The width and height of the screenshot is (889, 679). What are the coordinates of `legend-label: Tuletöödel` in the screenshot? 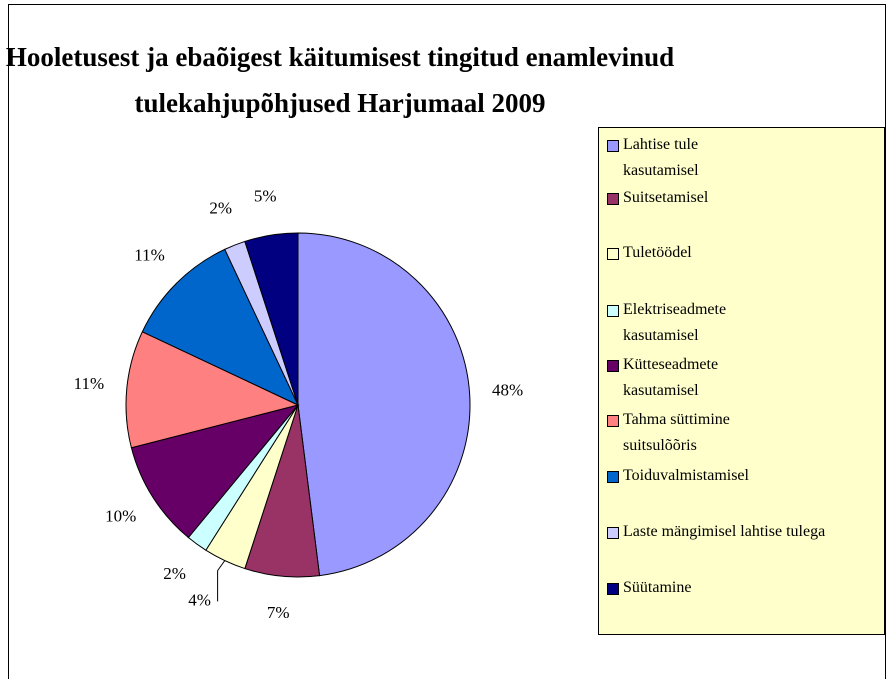 It's located at (657, 252).